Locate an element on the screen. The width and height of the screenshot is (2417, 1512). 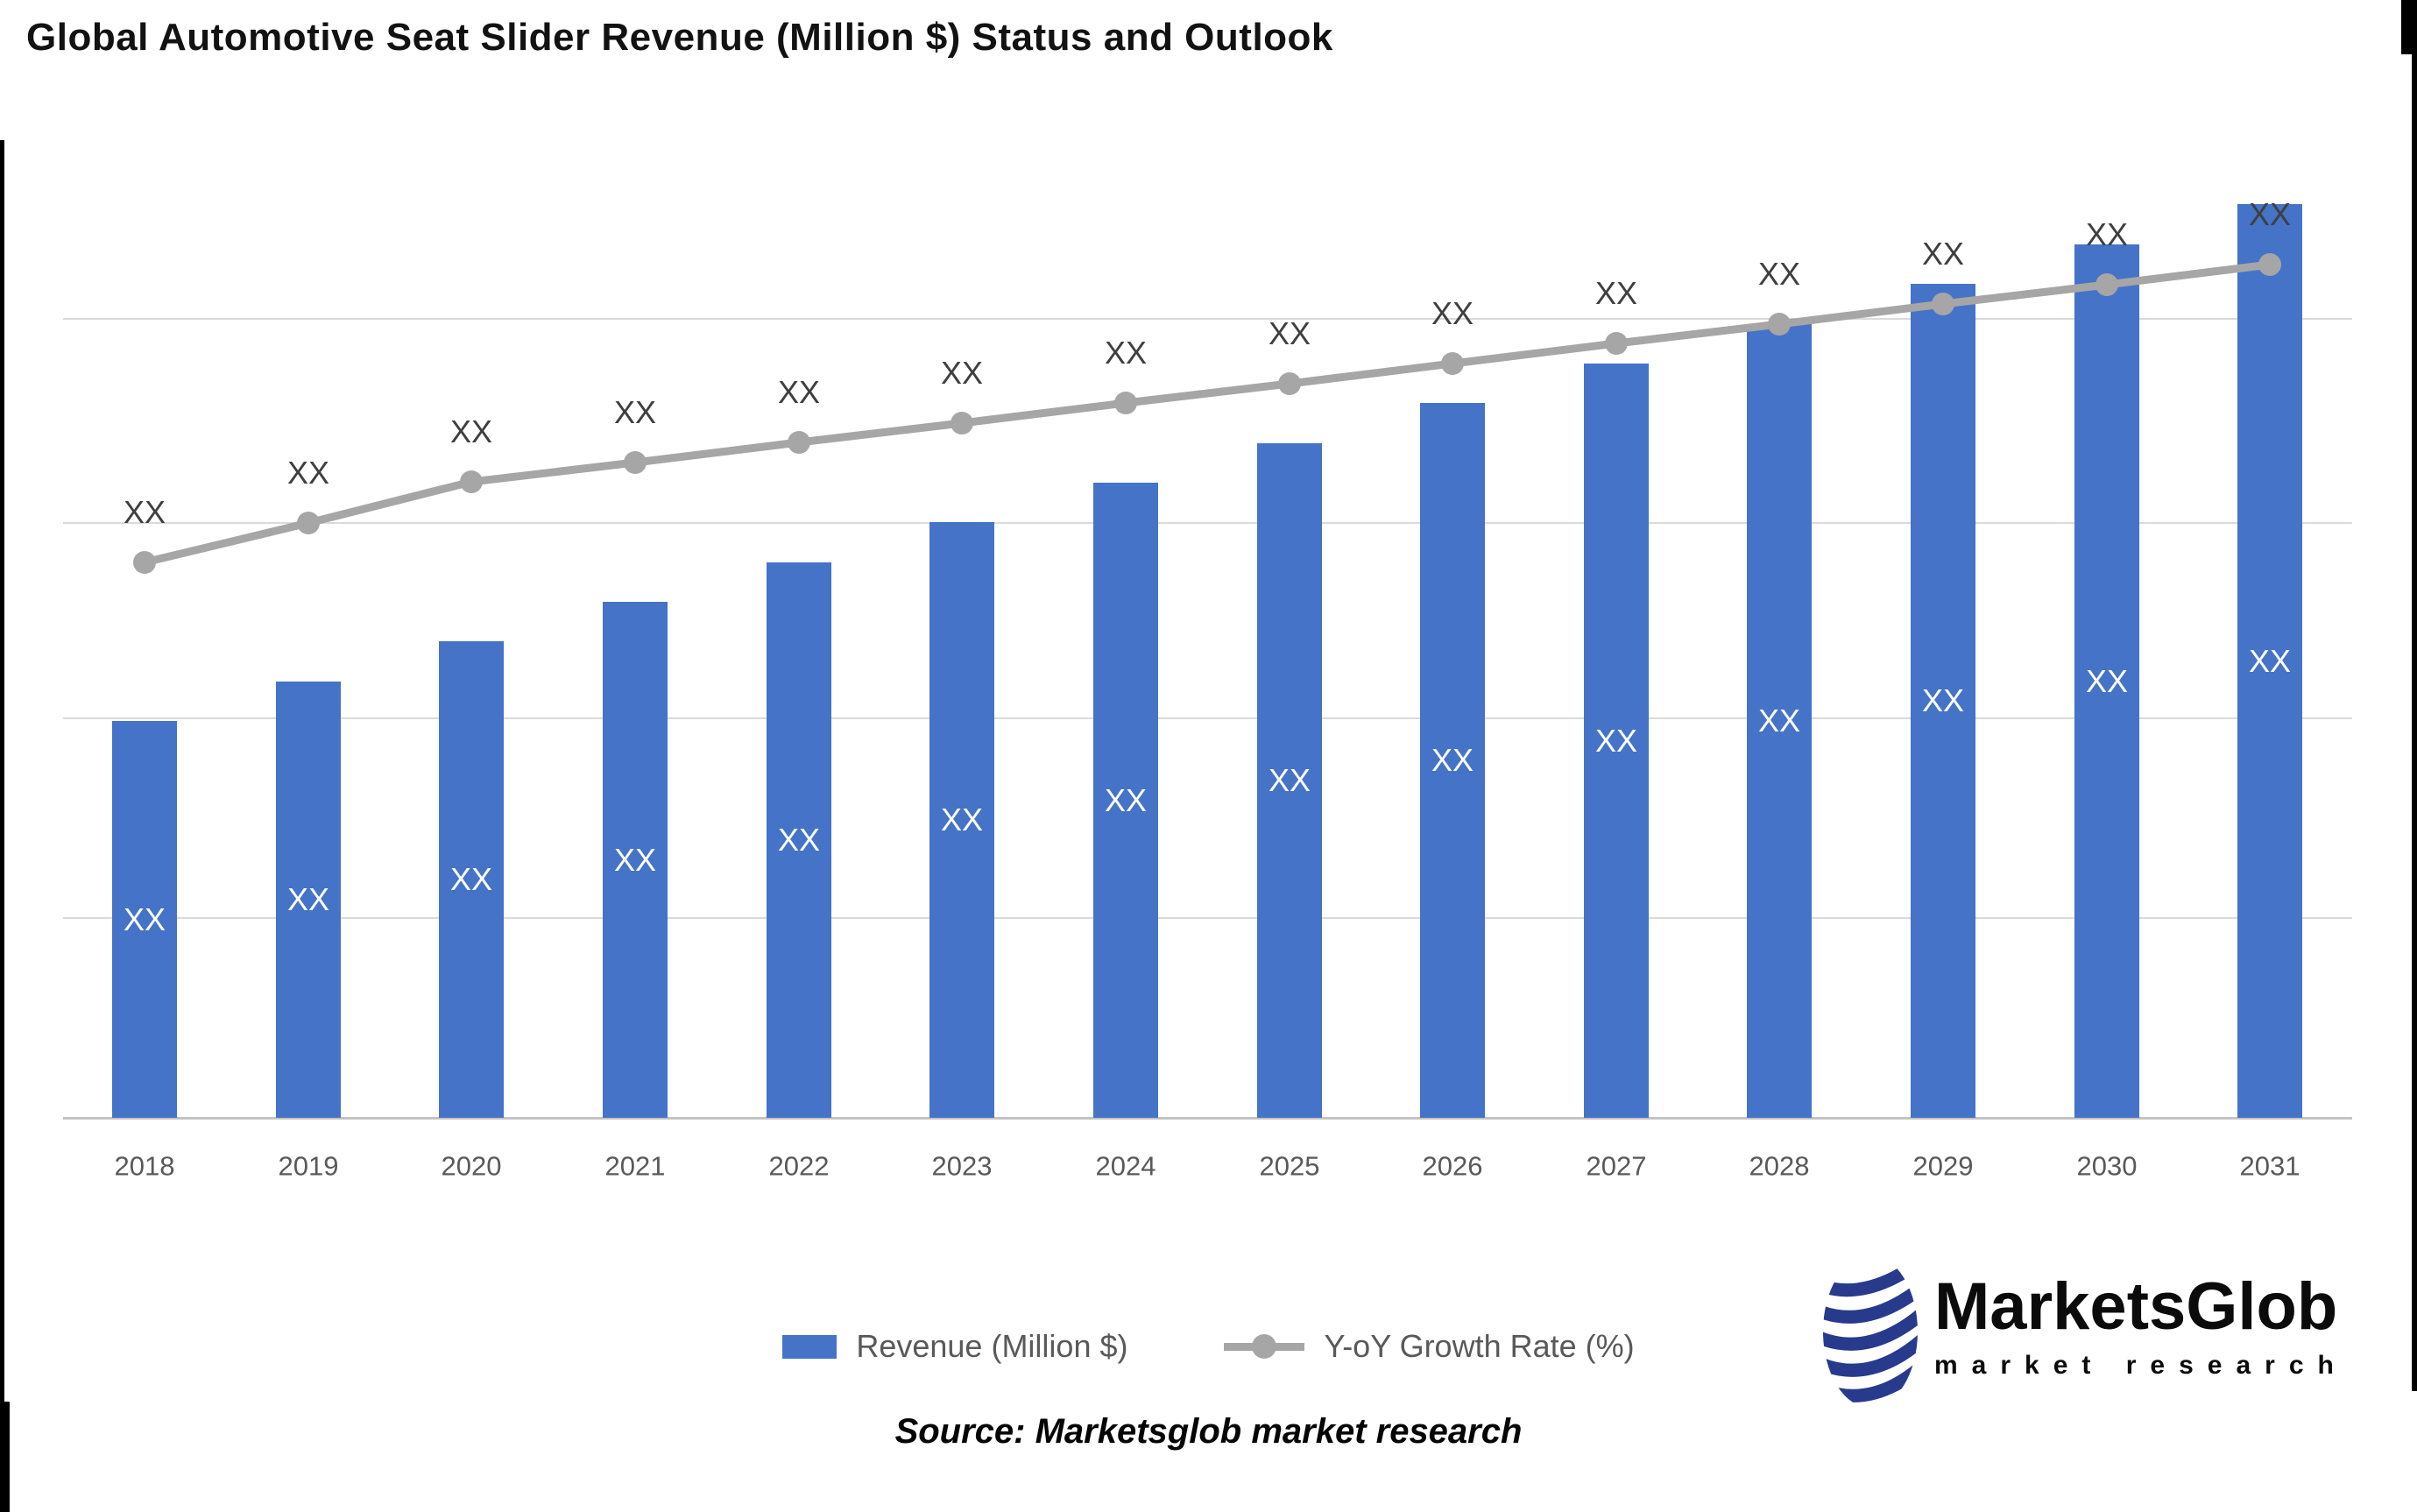
growth-point-2023 is located at coordinates (962, 423).